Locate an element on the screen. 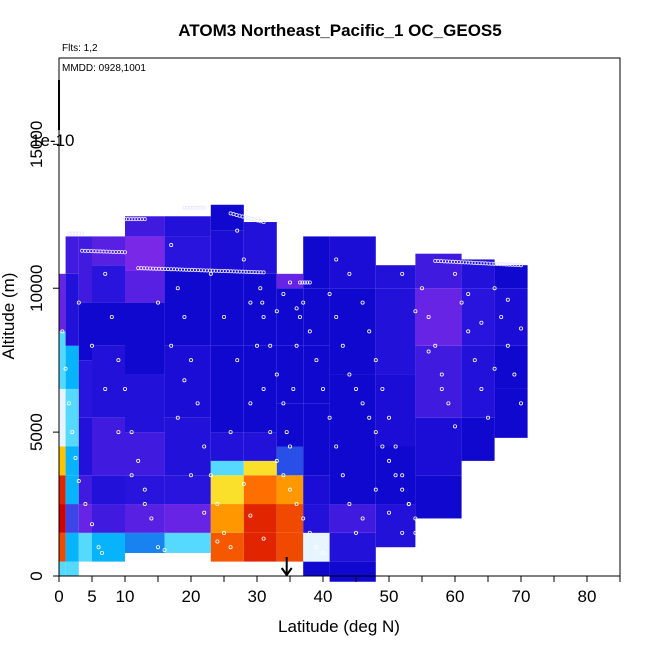 This screenshot has height=650, width=650. arrow-marker is located at coordinates (286, 567).